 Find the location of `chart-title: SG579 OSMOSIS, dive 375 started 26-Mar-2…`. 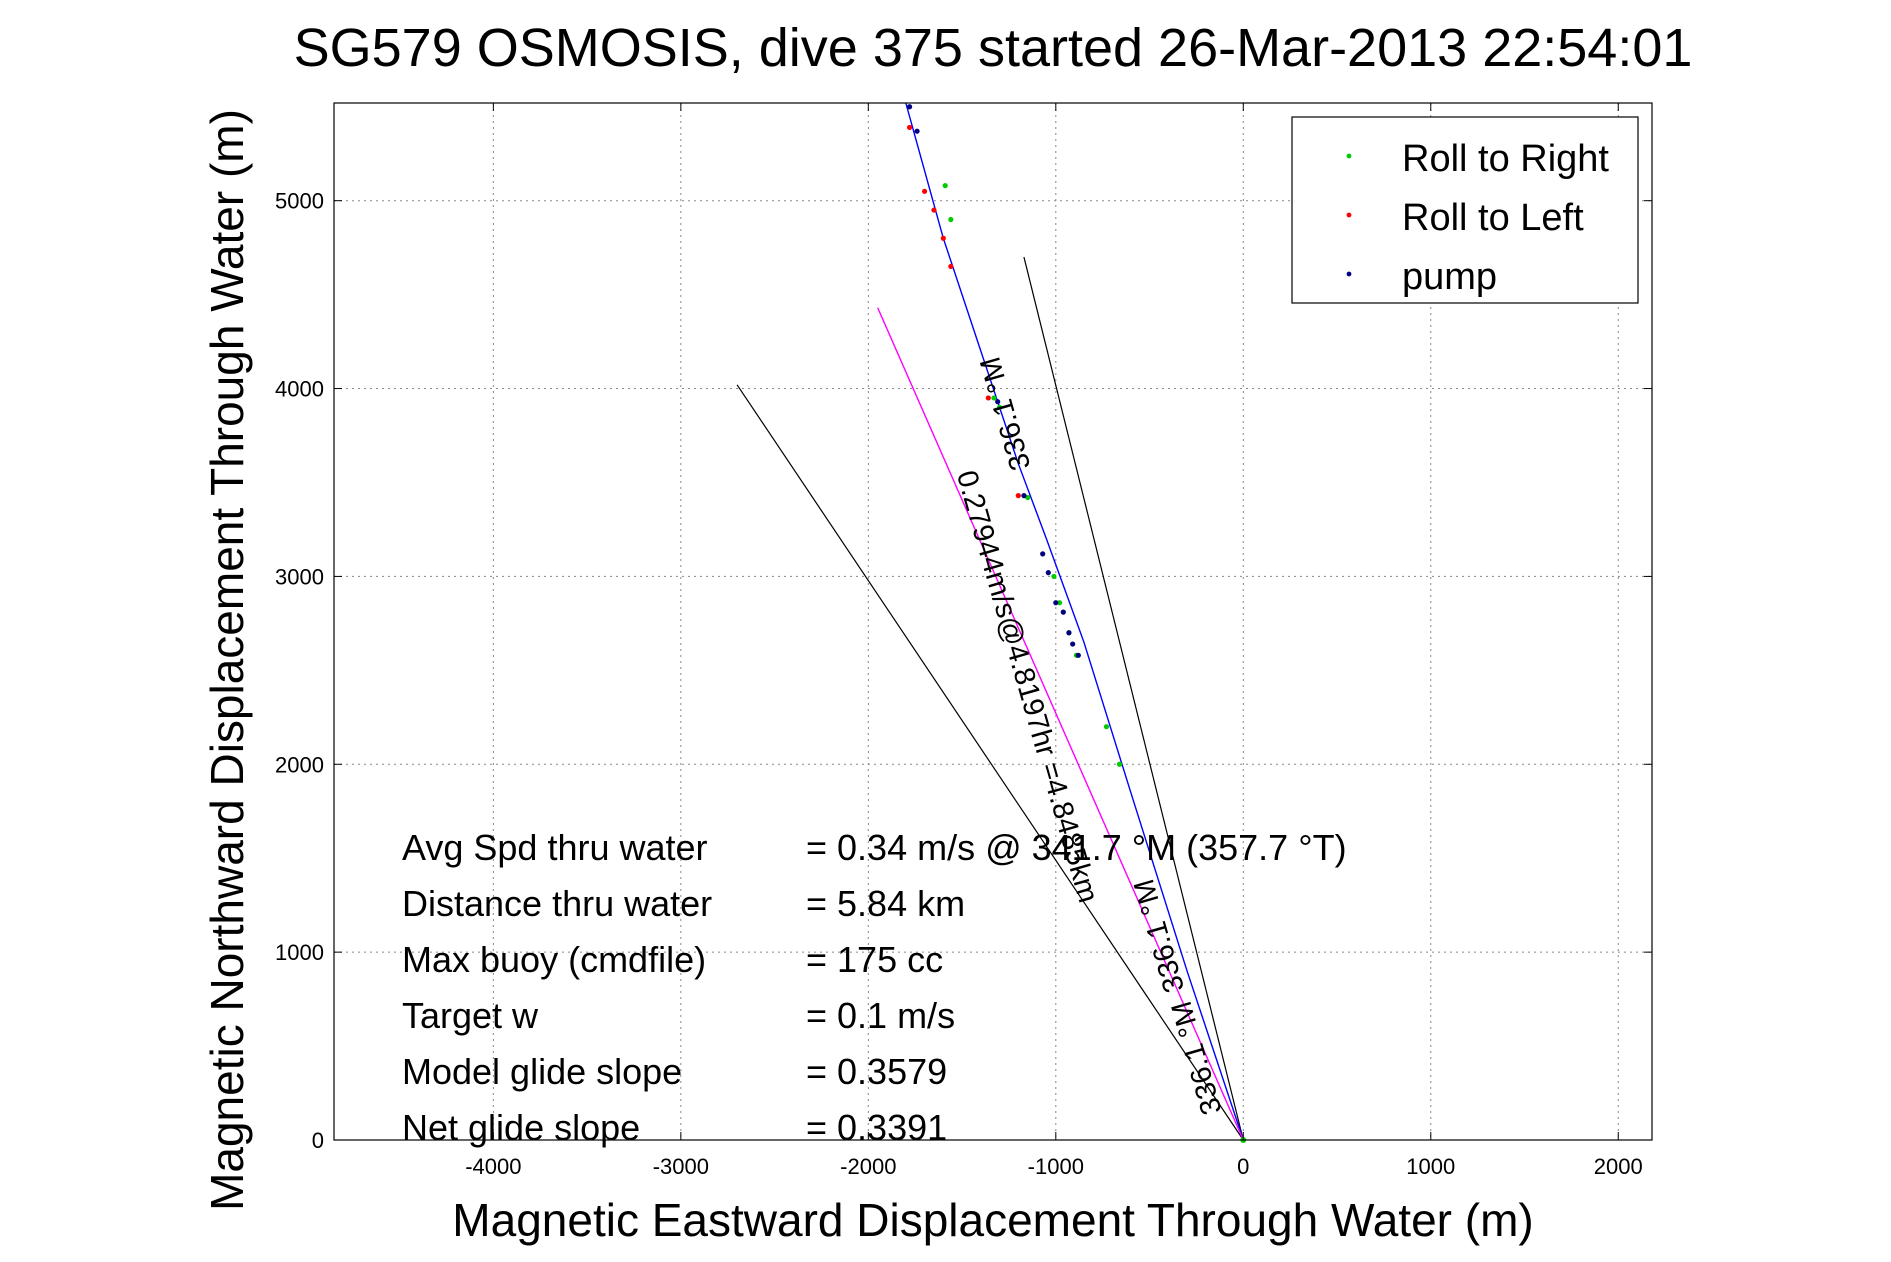

chart-title: SG579 OSMOSIS, dive 375 started 26-Mar-2… is located at coordinates (993, 48).